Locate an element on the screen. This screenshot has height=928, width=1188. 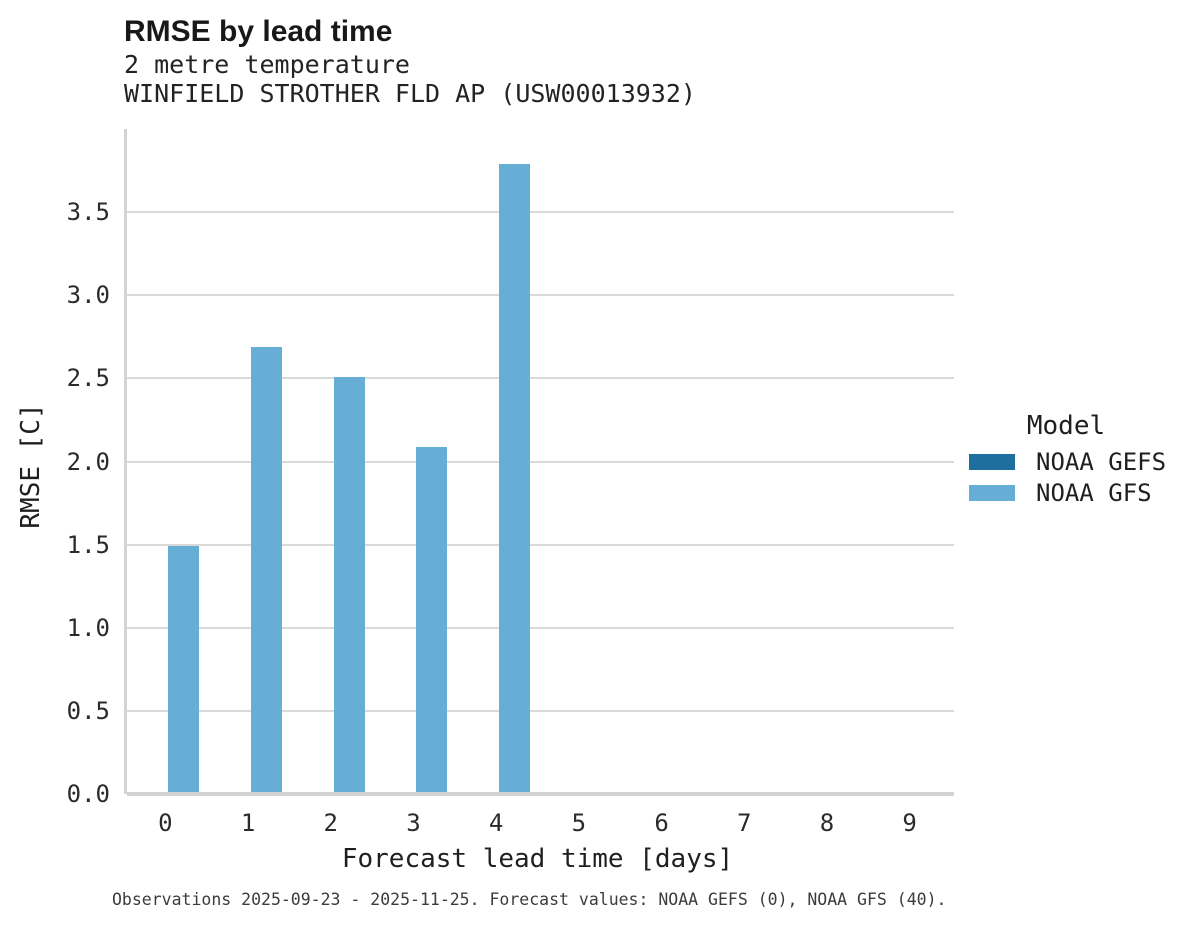
legend-title: Model is located at coordinates (1066, 426).